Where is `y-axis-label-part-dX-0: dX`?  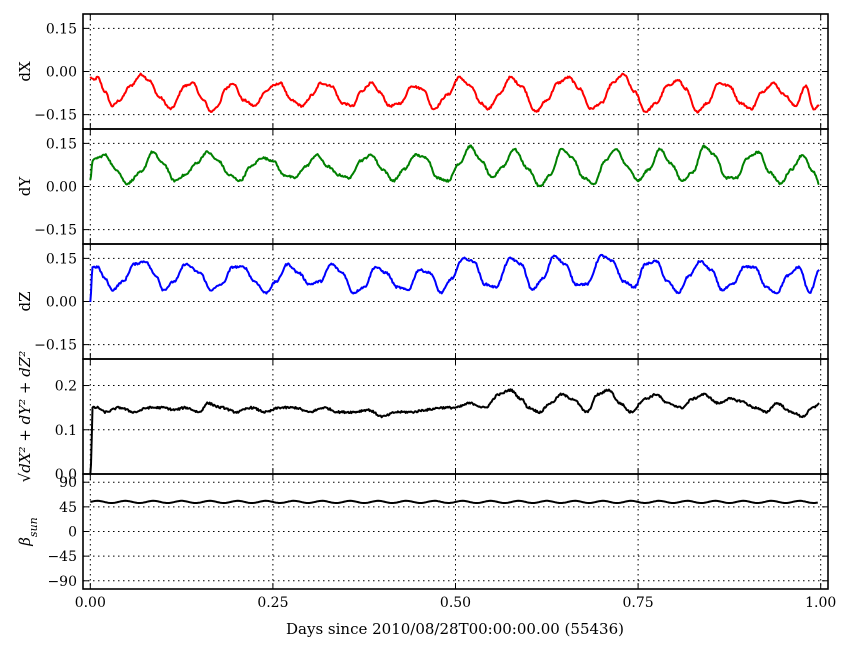
y-axis-label-part-dX-0: dX is located at coordinates (25, 71).